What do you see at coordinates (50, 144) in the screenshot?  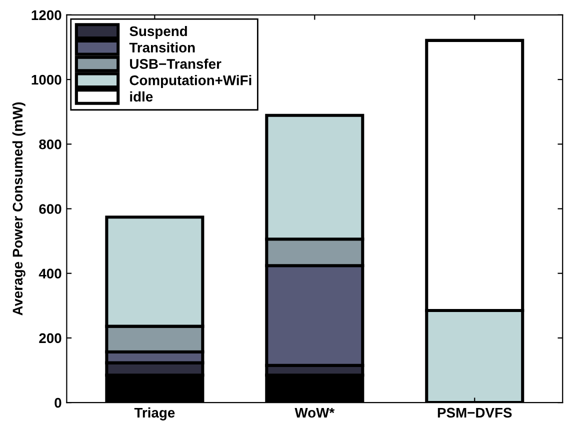 I see `y-tick-label: 800` at bounding box center [50, 144].